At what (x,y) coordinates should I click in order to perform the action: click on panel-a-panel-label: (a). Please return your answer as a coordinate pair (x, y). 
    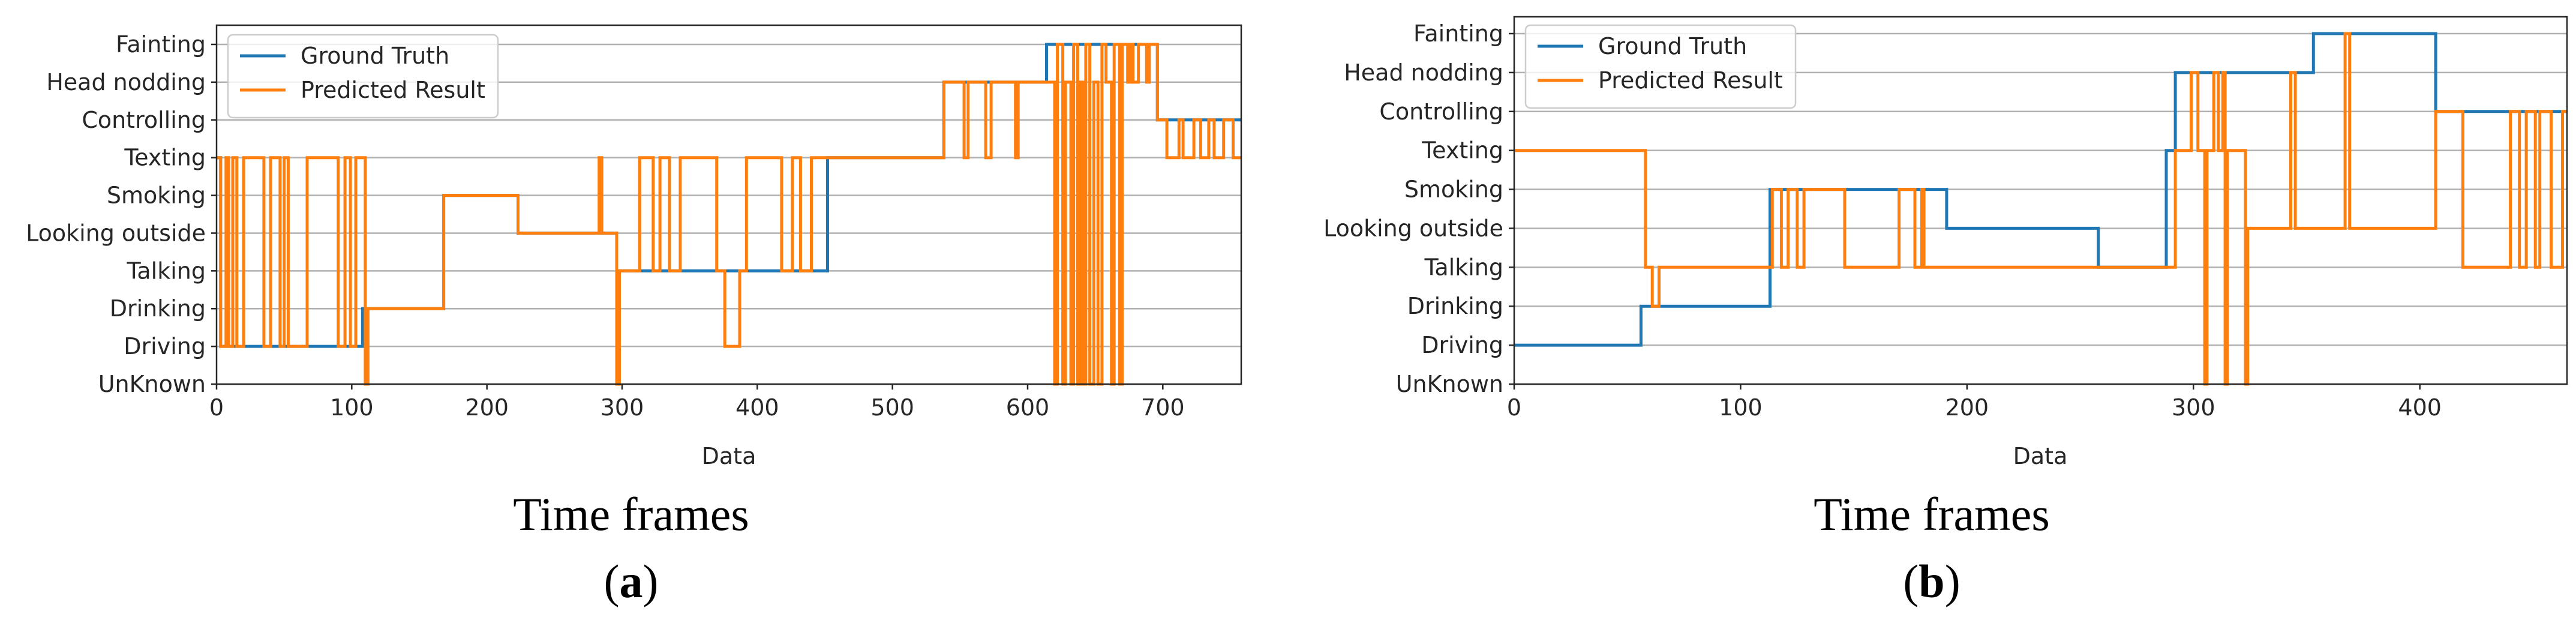
    Looking at the image, I should click on (632, 581).